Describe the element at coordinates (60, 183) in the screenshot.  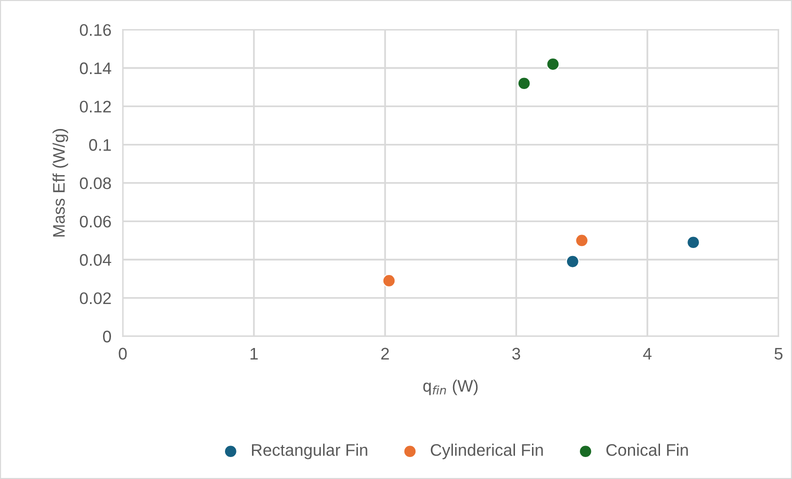
I see `y-axis-title: Mass Eff (W/g)` at that location.